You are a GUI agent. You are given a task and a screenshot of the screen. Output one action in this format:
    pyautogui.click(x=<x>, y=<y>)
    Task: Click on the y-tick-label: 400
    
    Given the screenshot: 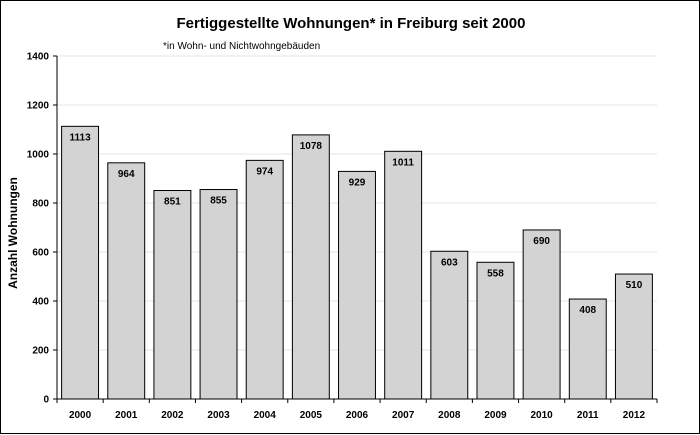 What is the action you would take?
    pyautogui.click(x=40, y=302)
    